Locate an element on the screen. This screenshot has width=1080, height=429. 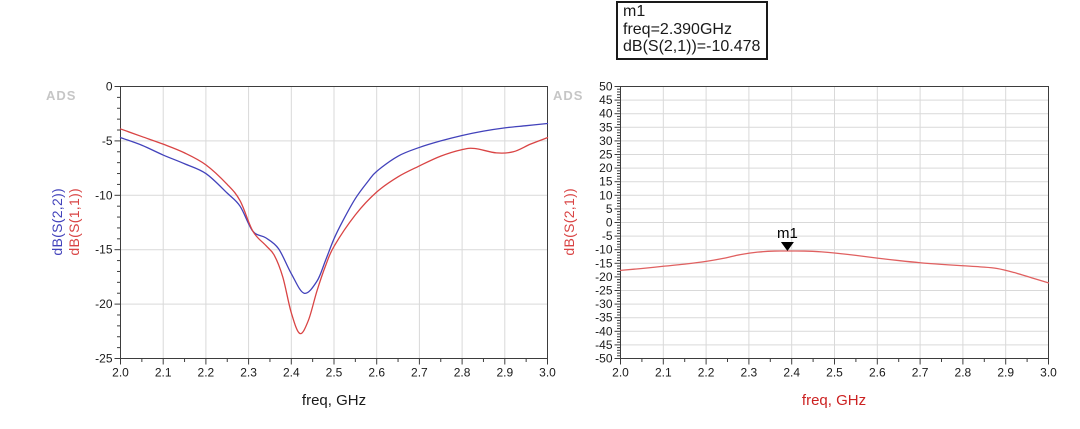
marker-readout-title: m1 is located at coordinates (634, 11).